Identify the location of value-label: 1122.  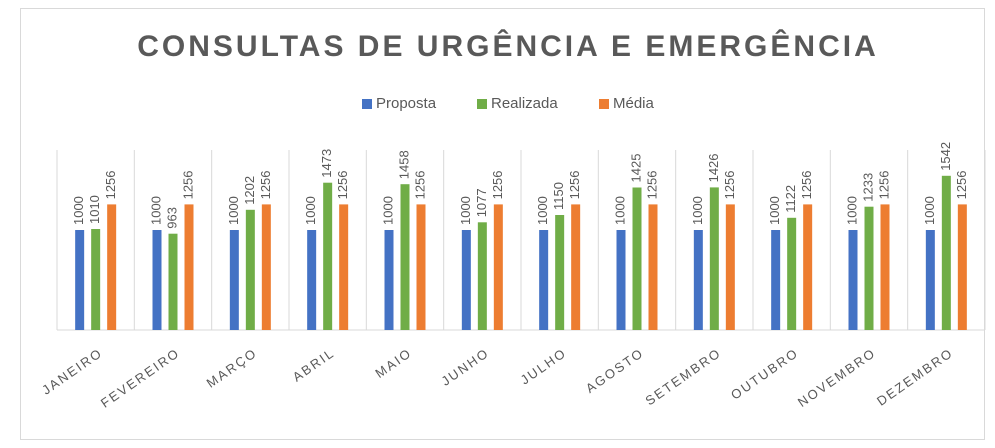
(790, 199).